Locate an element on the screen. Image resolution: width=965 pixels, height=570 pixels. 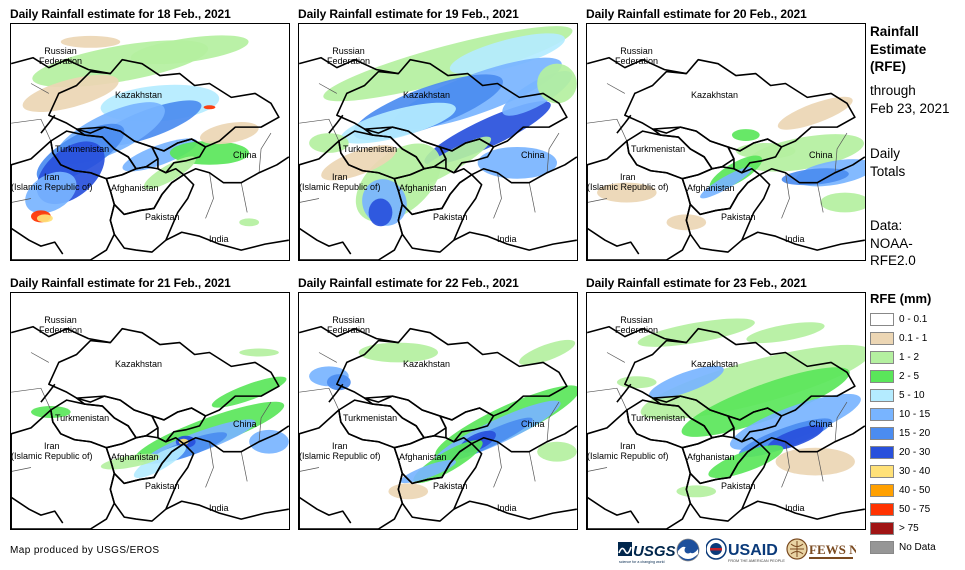
fewsnet-text: FEWS NET is located at coordinates (832, 549).